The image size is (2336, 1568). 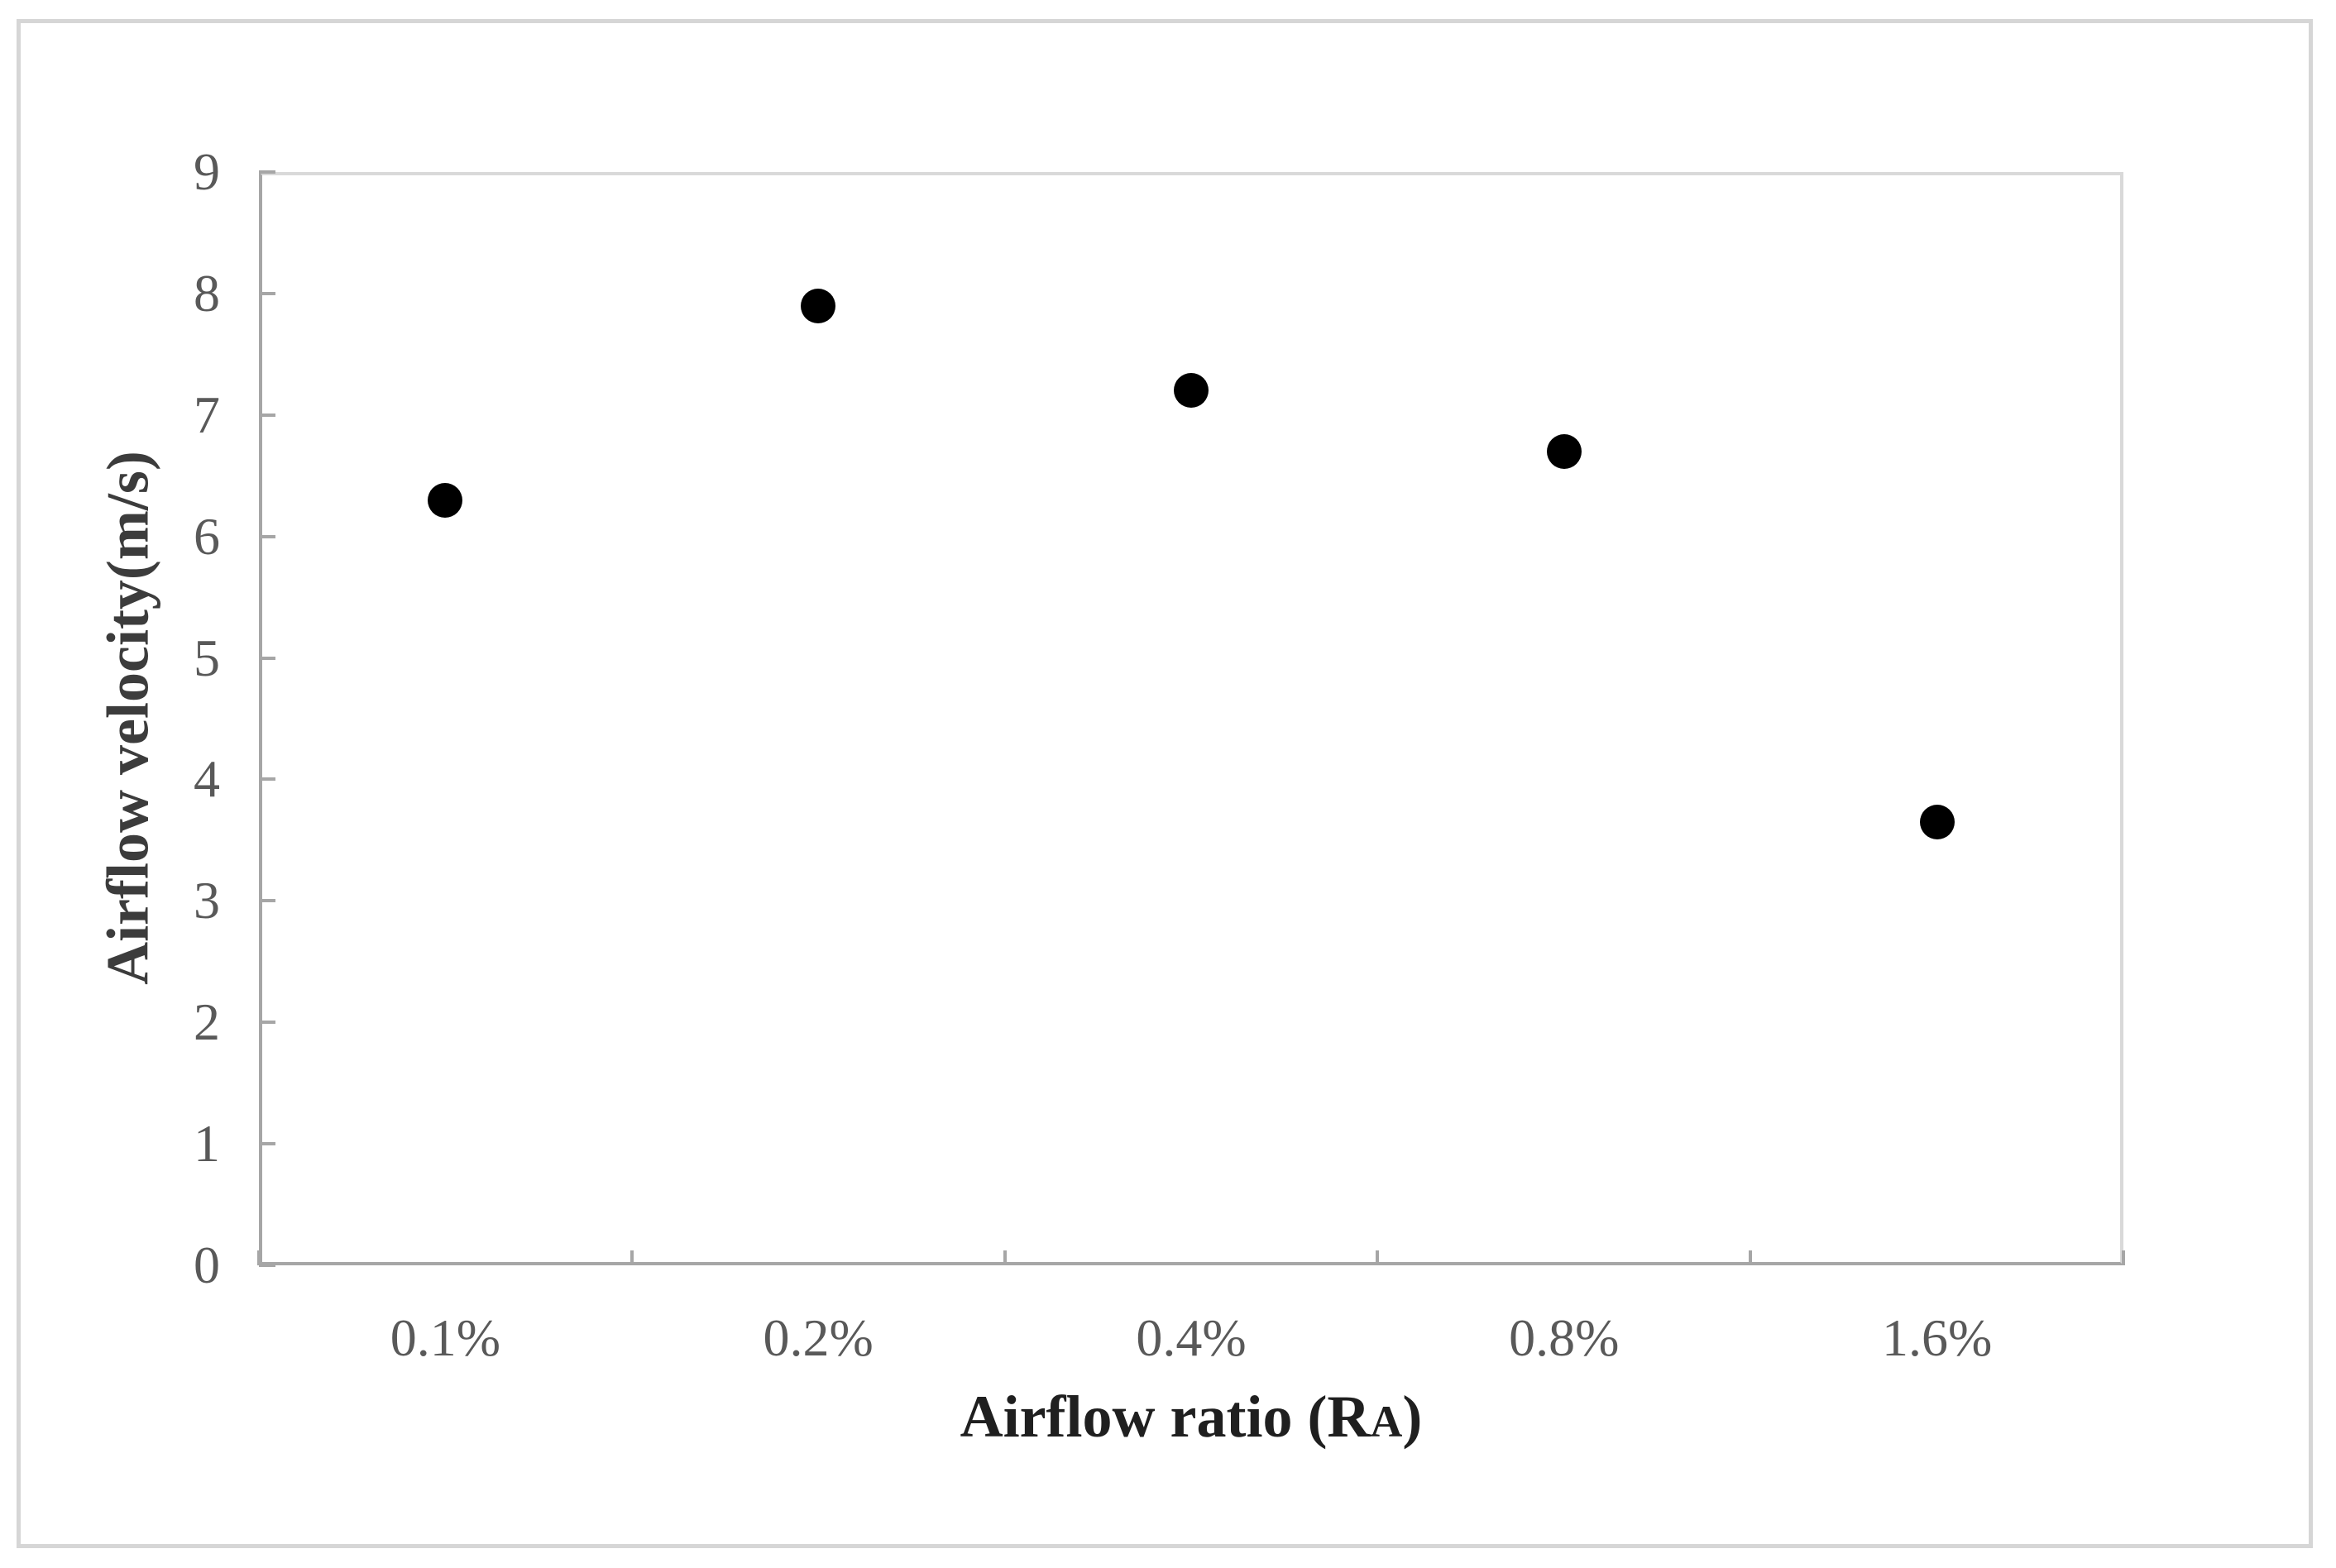 I want to click on x-tick-label: 0.1%, so click(x=445, y=1337).